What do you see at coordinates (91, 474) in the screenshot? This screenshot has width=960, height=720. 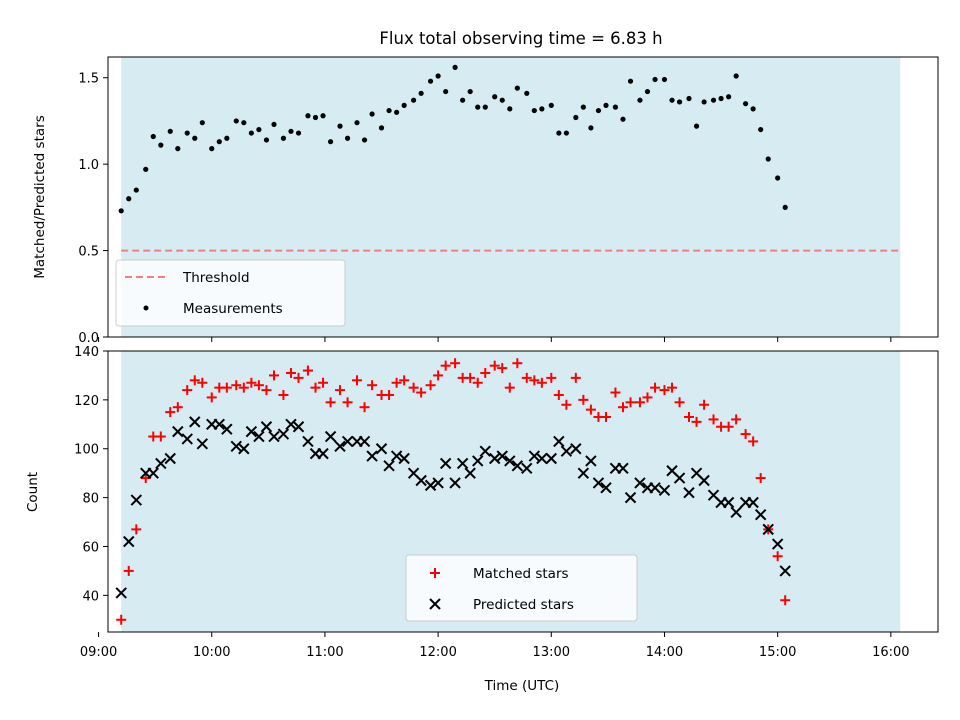 I see `bottom-y-ticks: 40 60 80 100 120 140` at bounding box center [91, 474].